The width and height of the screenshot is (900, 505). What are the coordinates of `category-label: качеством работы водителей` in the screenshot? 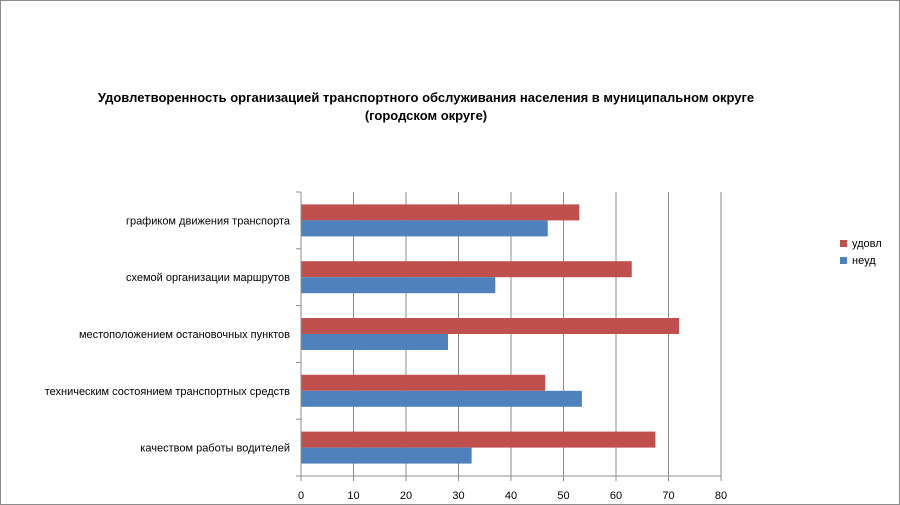 It's located at (215, 449).